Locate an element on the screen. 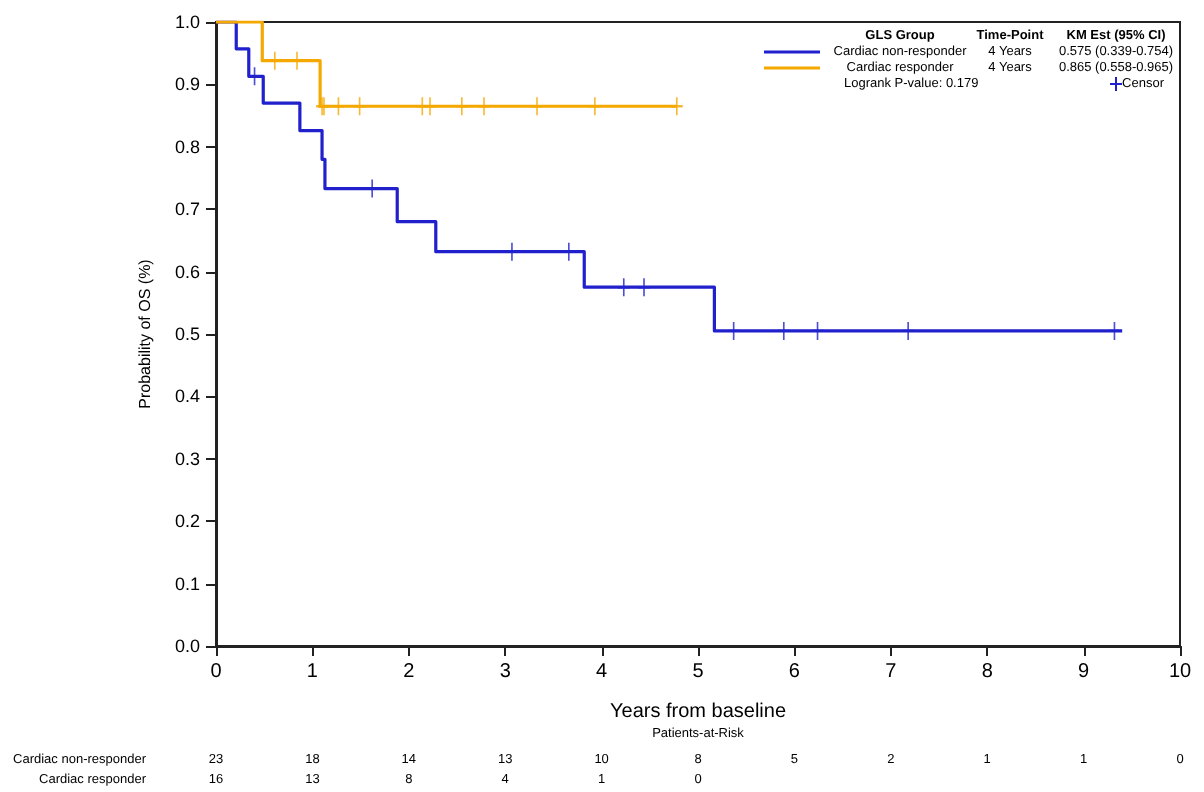 Image resolution: width=1204 pixels, height=792 pixels. x-tick-label: 8 is located at coordinates (987, 672).